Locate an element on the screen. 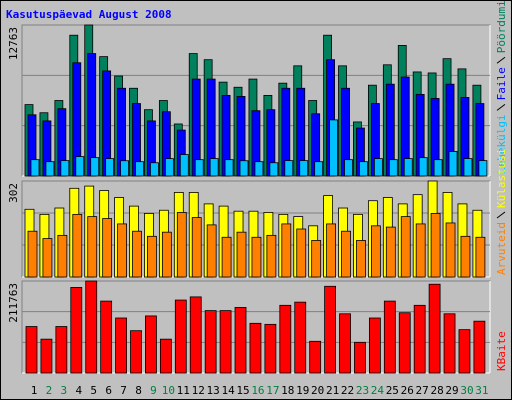 This screenshot has height=400, width=512. x-tick-label: 24 is located at coordinates (378, 390).